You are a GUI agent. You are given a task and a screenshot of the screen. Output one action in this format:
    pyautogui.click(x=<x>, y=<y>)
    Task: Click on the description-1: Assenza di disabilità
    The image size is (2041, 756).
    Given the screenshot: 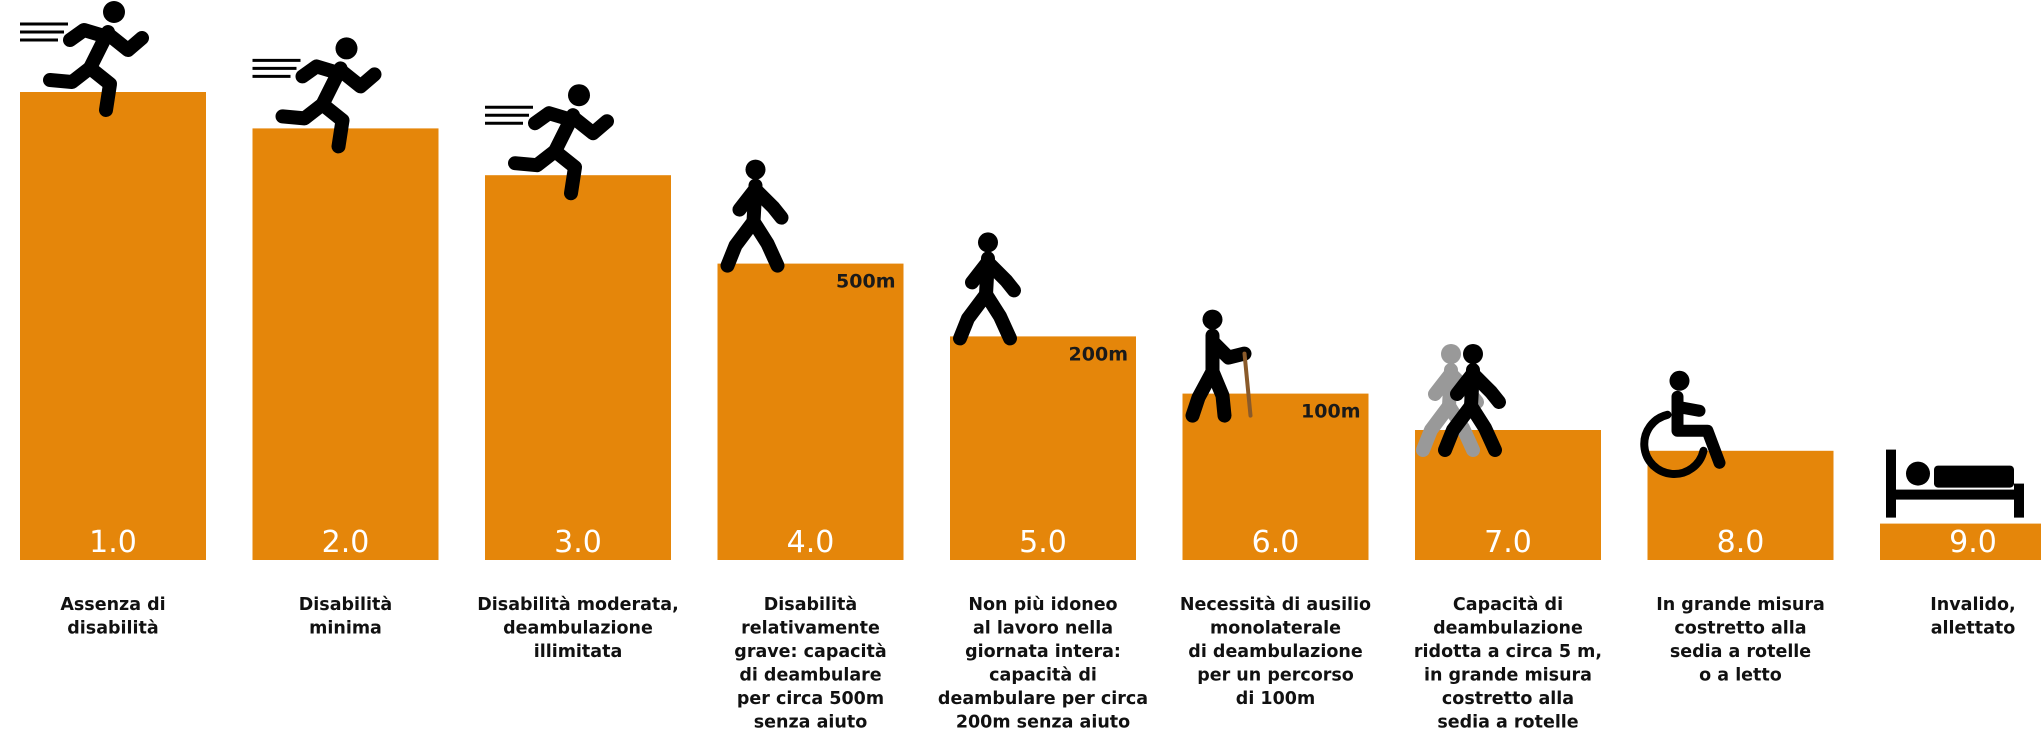 What is the action you would take?
    pyautogui.click(x=112, y=617)
    